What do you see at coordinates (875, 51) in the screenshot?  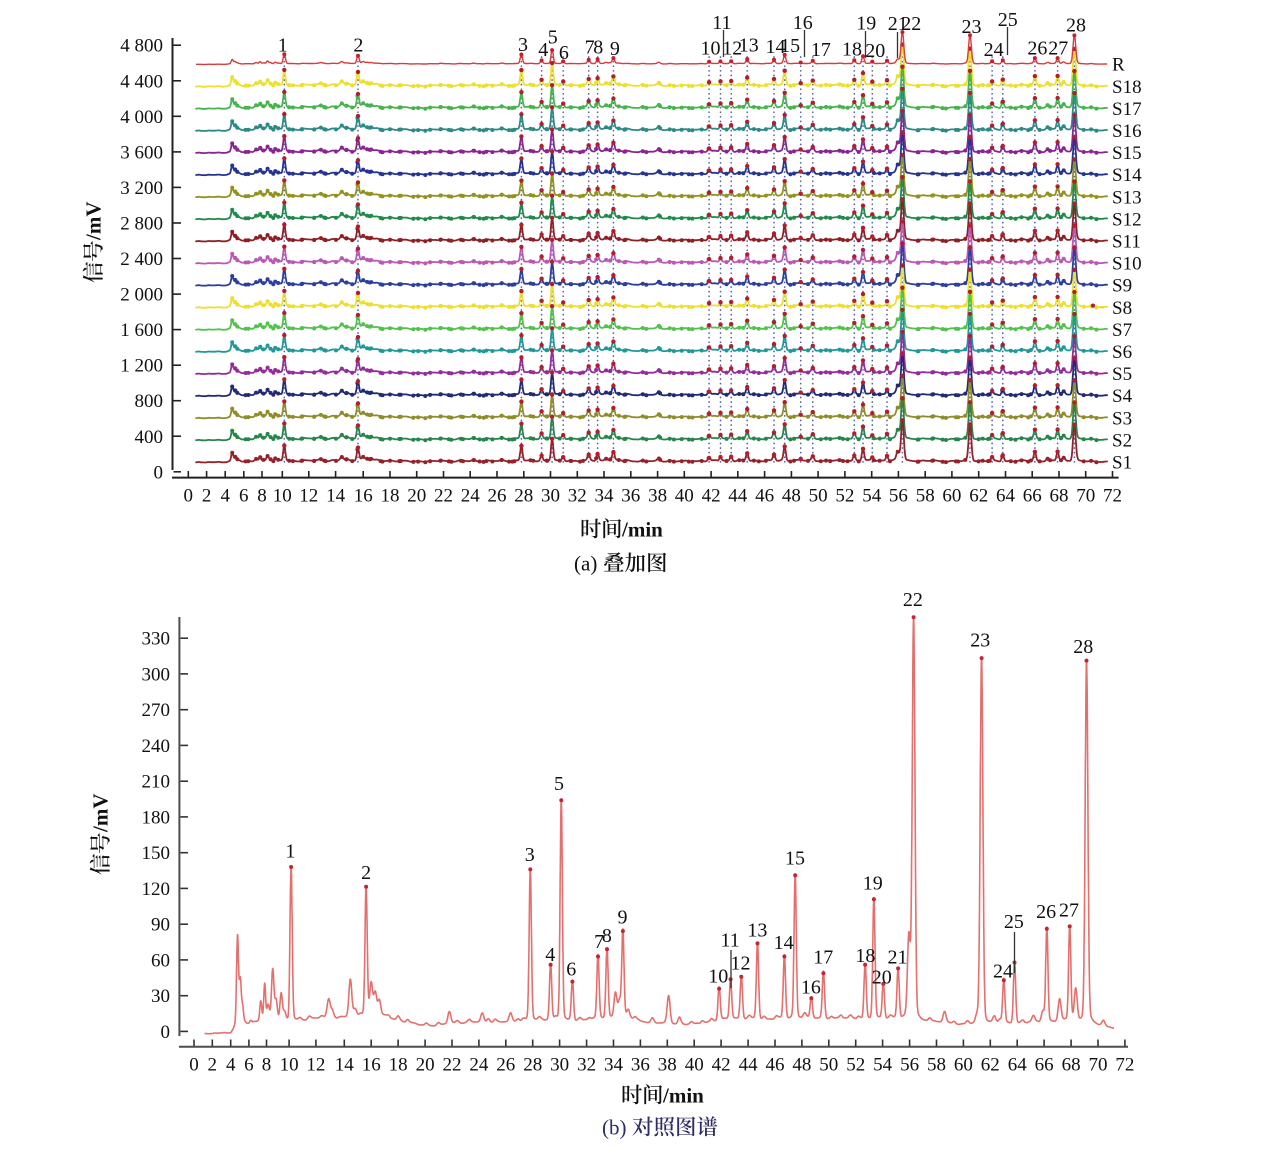 I see `svg-text: 20` at bounding box center [875, 51].